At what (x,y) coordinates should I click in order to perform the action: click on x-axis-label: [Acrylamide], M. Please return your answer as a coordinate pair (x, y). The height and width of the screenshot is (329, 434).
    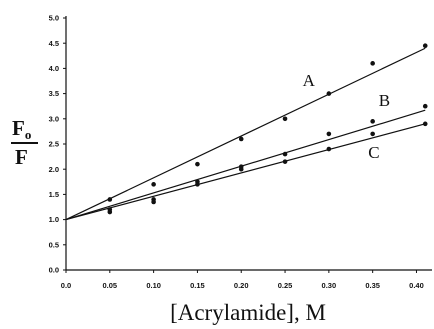
    Looking at the image, I should click on (248, 312).